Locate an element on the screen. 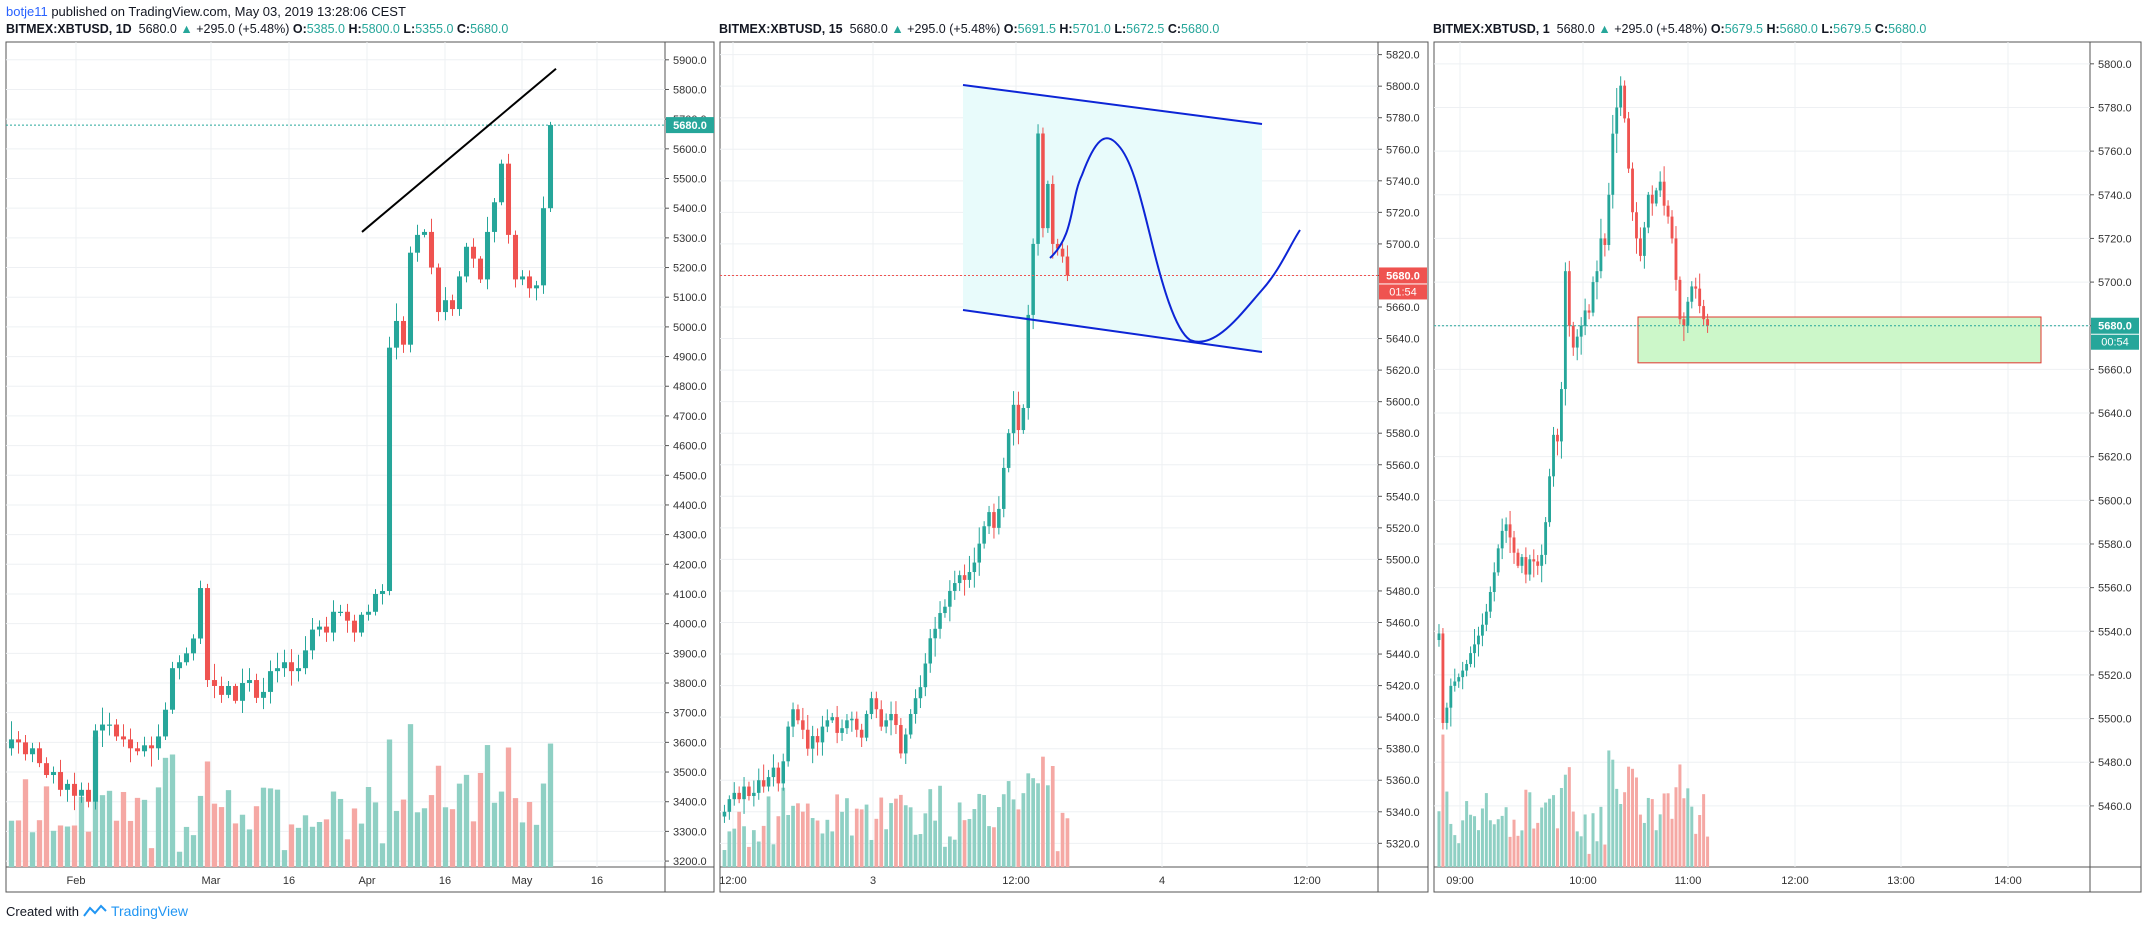  y-tick-label: 5500.0 is located at coordinates (2115, 720).